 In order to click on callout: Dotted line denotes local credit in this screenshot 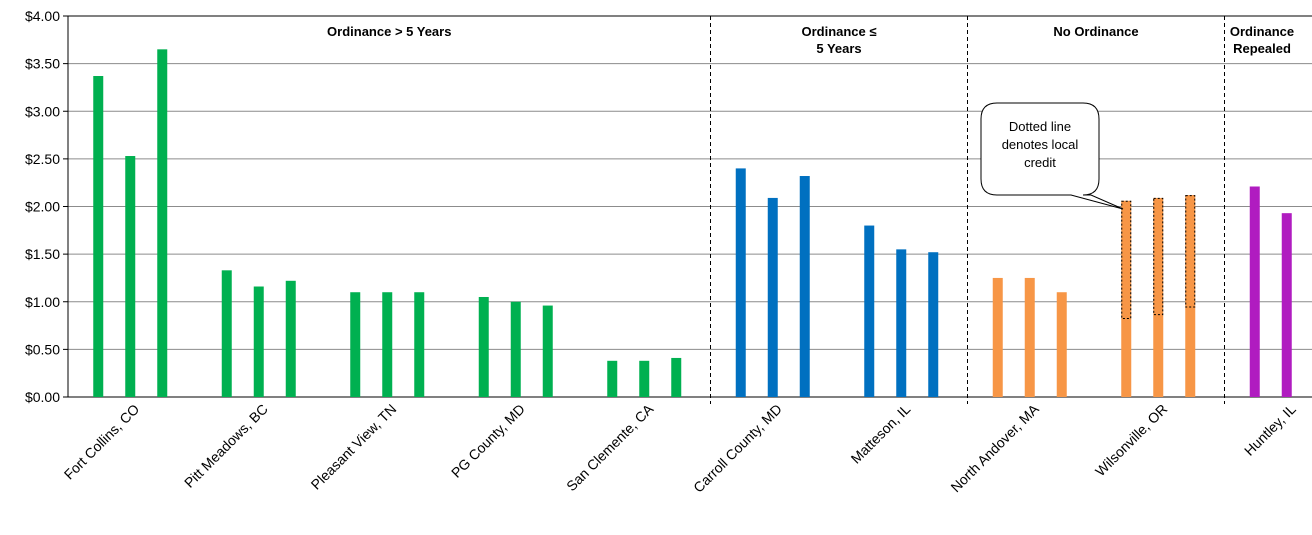, I will do `click(1052, 156)`.